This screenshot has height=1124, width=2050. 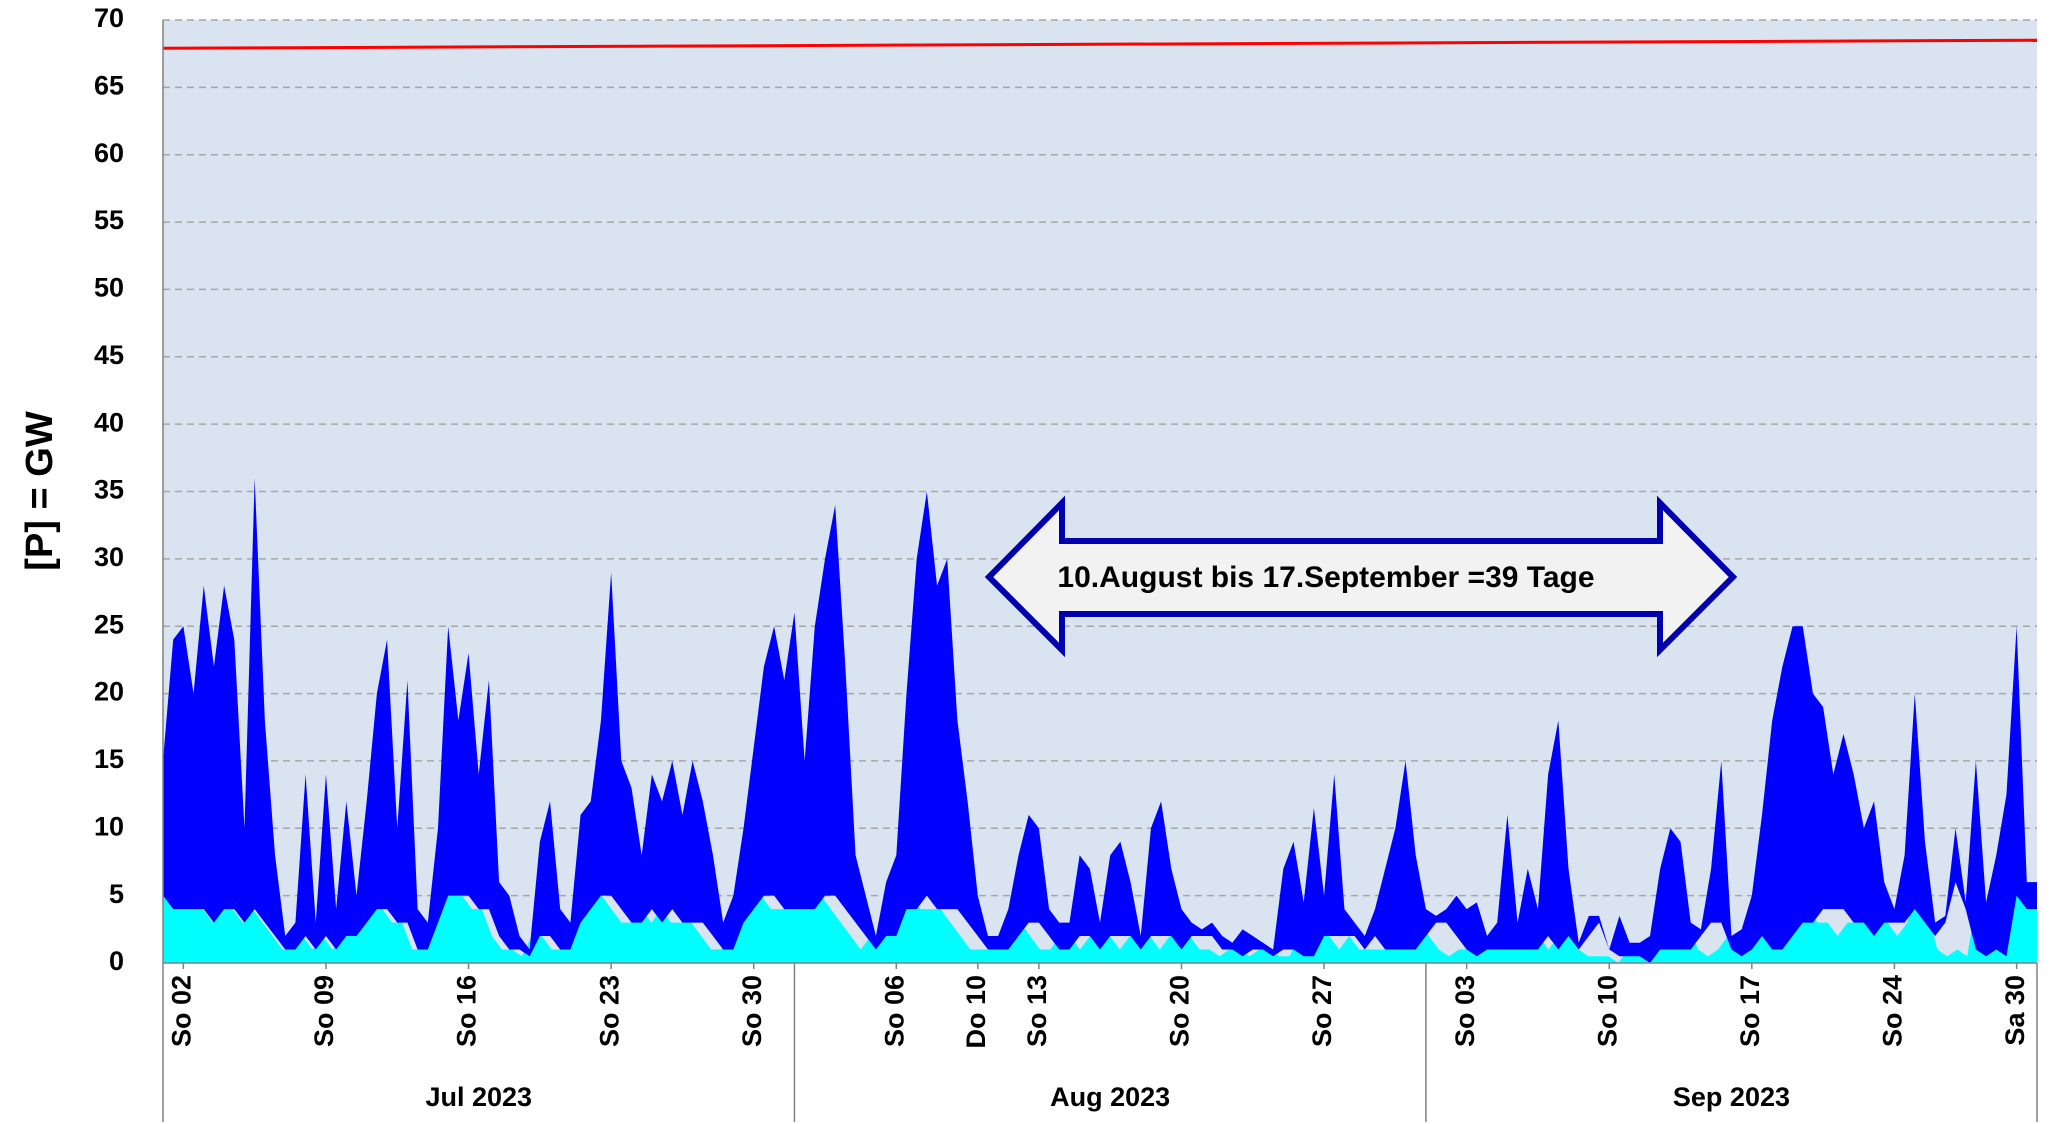 What do you see at coordinates (181, 1011) in the screenshot?
I see `x-tick-label: So 02` at bounding box center [181, 1011].